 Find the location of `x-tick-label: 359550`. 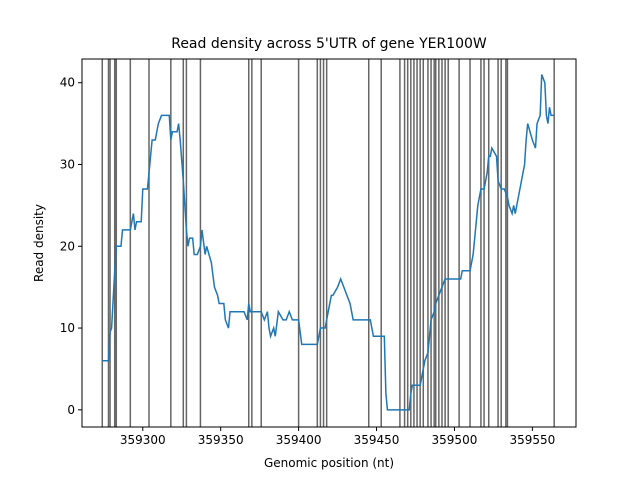

x-tick-label: 359550 is located at coordinates (532, 440).